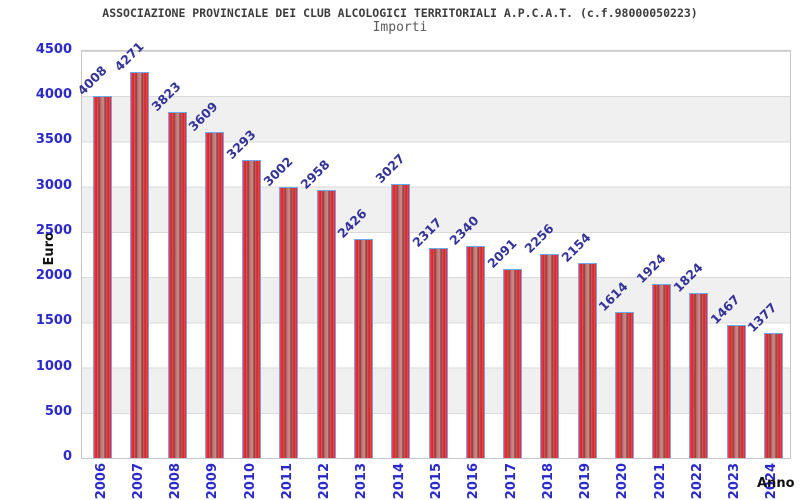  Describe the element at coordinates (58, 411) in the screenshot. I see `y-tick-label: 500` at that location.